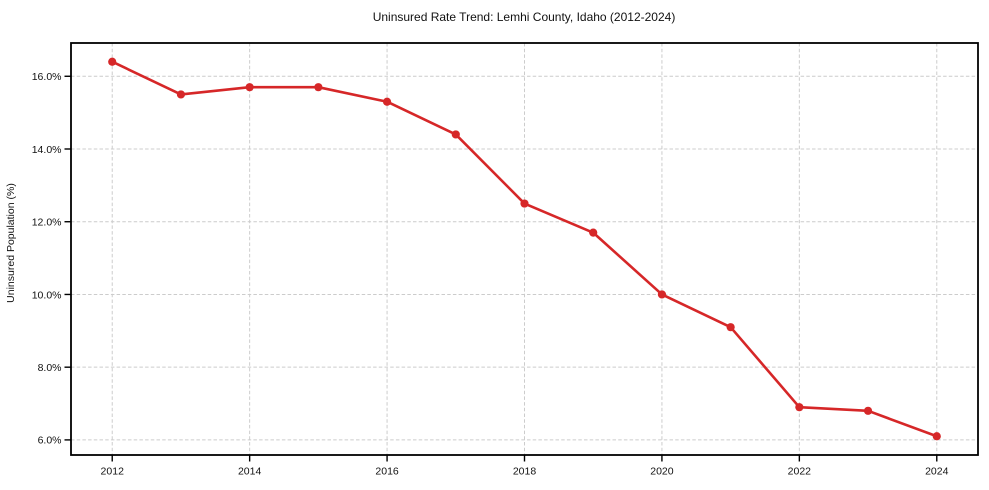 The height and width of the screenshot is (490, 989). What do you see at coordinates (250, 472) in the screenshot?
I see `x-tick-label: 2014` at bounding box center [250, 472].